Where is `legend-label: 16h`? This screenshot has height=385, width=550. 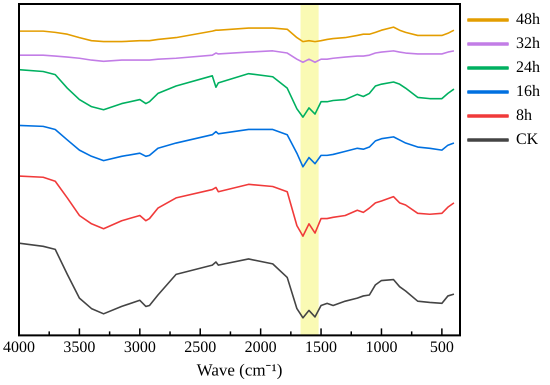 legend-label: 16h is located at coordinates (528, 91).